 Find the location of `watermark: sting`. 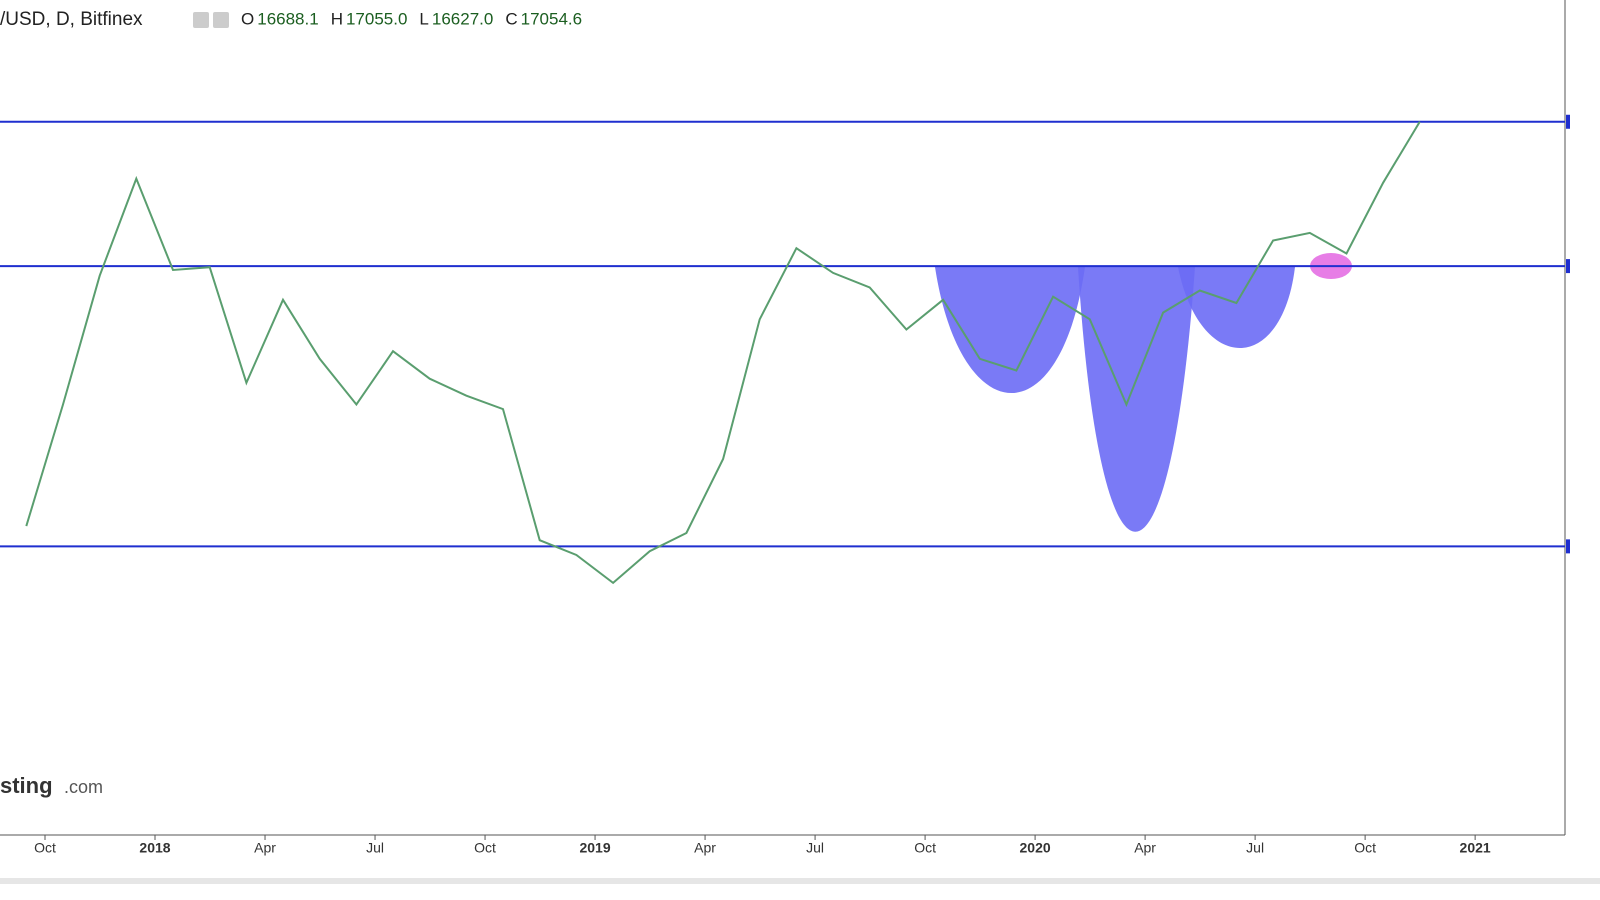

watermark: sting is located at coordinates (26, 785).